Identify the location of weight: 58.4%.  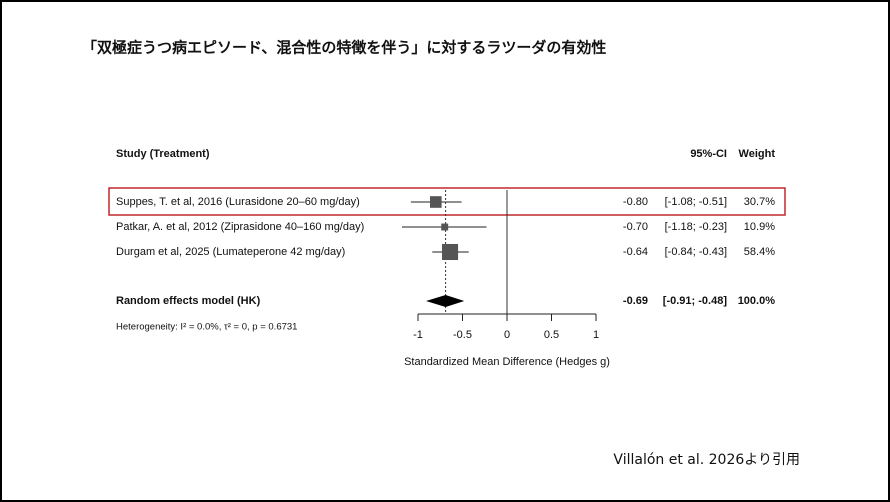
(759, 252).